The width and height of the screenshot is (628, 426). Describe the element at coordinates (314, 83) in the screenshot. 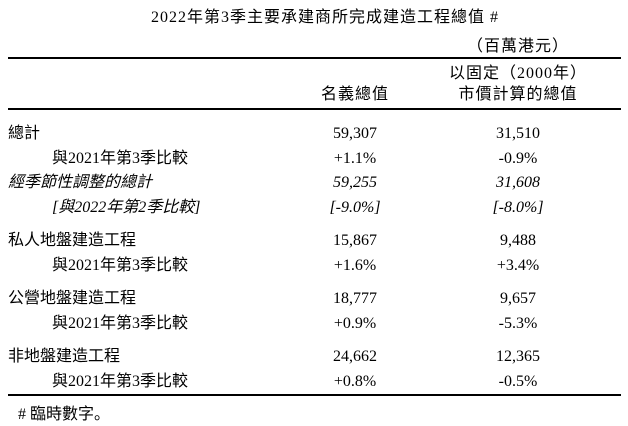

I see `column-header-row: 名義總值 以固定（2000年） 市價計算的總值` at that location.